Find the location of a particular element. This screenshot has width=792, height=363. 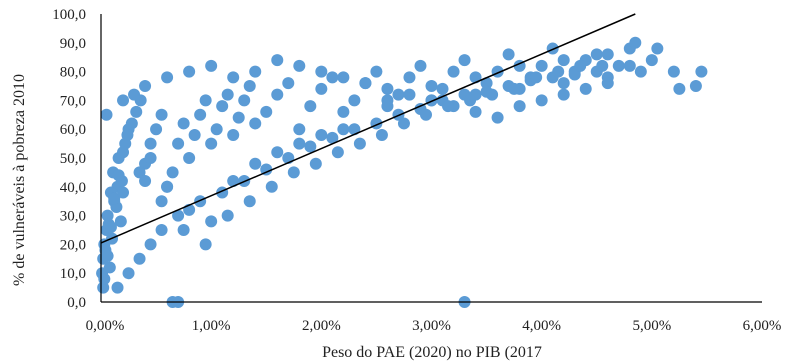

x-axis-title: Peso do PAE (2020) no PIB (2017 is located at coordinates (432, 352).